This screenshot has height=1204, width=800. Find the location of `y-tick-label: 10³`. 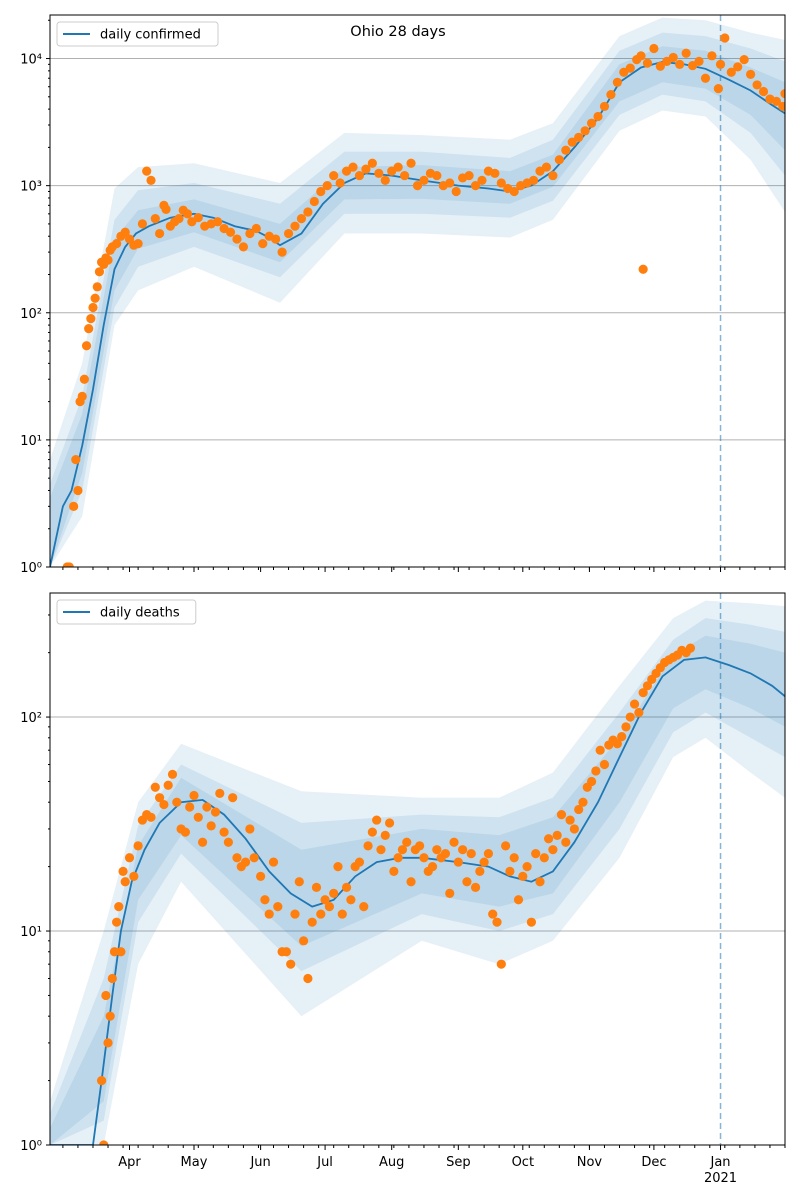

y-tick-label: 10³ is located at coordinates (31, 187).